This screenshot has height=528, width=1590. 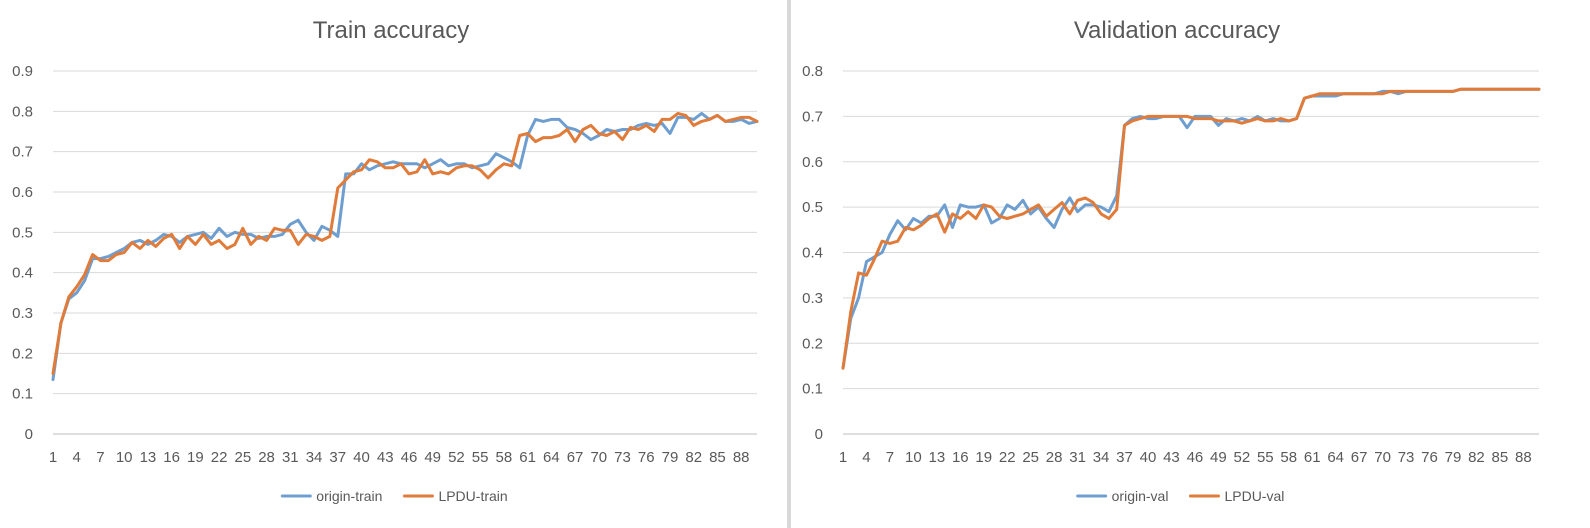 What do you see at coordinates (1180, 496) in the screenshot?
I see `legend: origin-val LPDU-val` at bounding box center [1180, 496].